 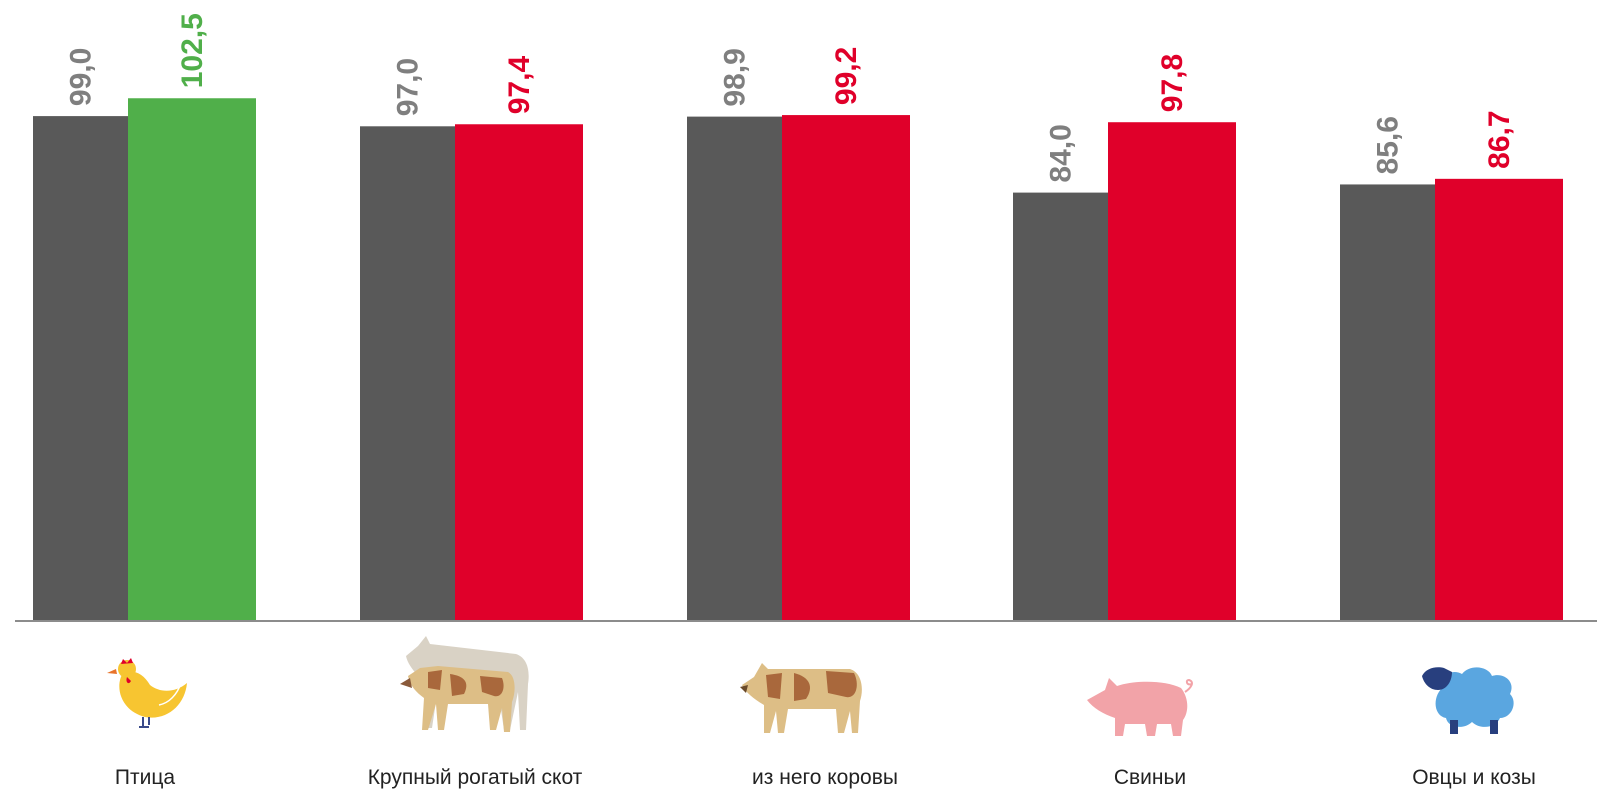 What do you see at coordinates (1150, 777) in the screenshot?
I see `category-label: Свиньи` at bounding box center [1150, 777].